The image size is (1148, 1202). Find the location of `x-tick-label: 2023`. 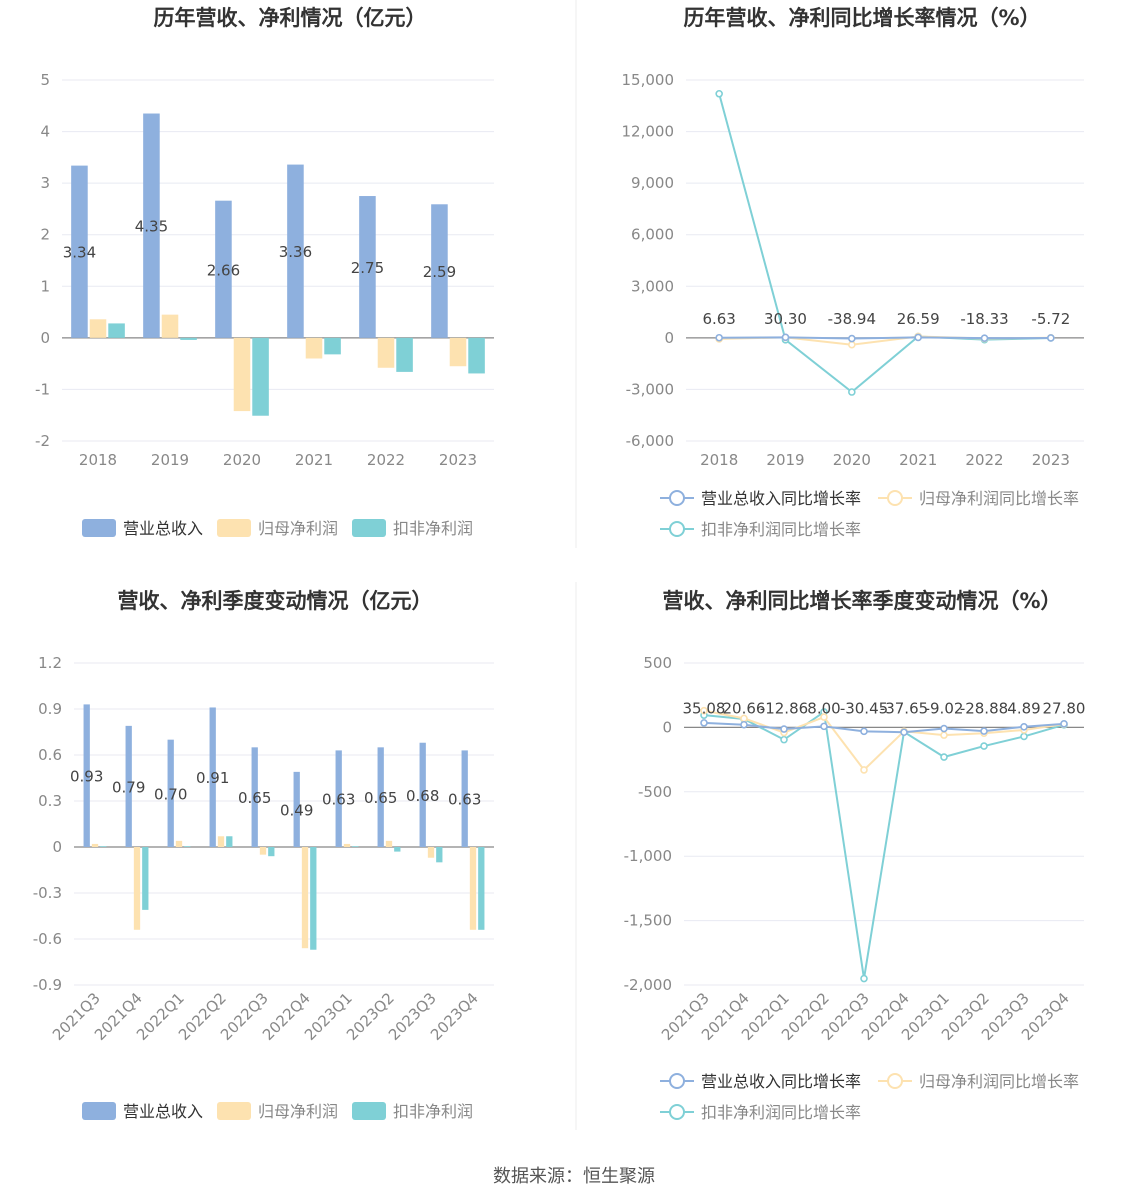

x-tick-label: 2023 is located at coordinates (458, 460).